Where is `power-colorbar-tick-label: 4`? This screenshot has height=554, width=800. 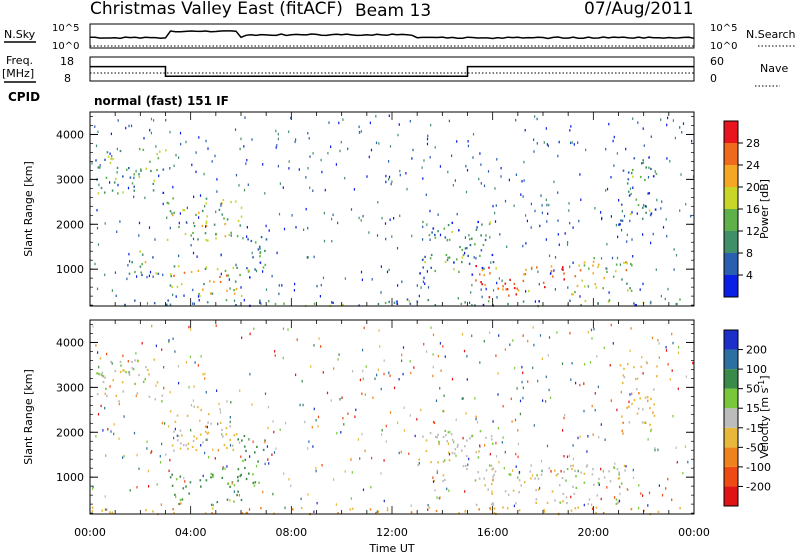 power-colorbar-tick-label: 4 is located at coordinates (749, 275).